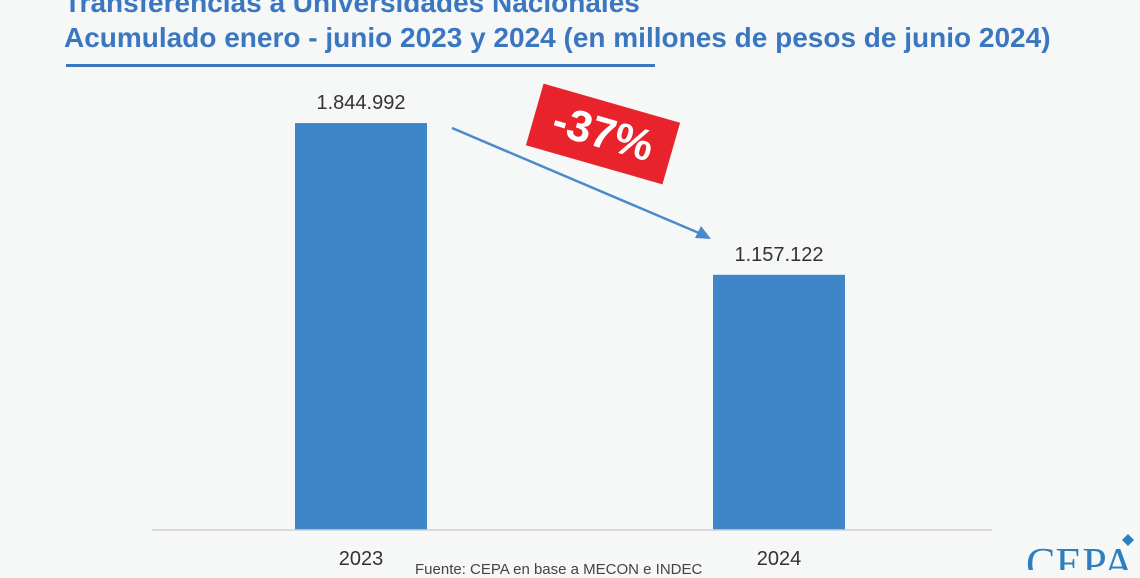 This screenshot has height=578, width=1140. I want to click on cepa-logo: CEPA, so click(1082, 549).